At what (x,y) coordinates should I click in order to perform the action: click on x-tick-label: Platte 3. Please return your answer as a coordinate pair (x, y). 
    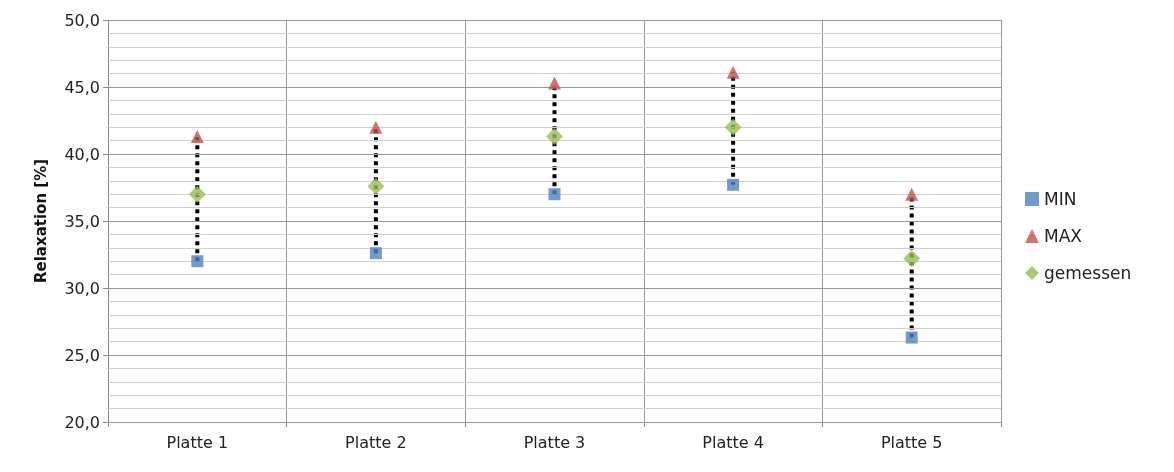
    Looking at the image, I should click on (554, 442).